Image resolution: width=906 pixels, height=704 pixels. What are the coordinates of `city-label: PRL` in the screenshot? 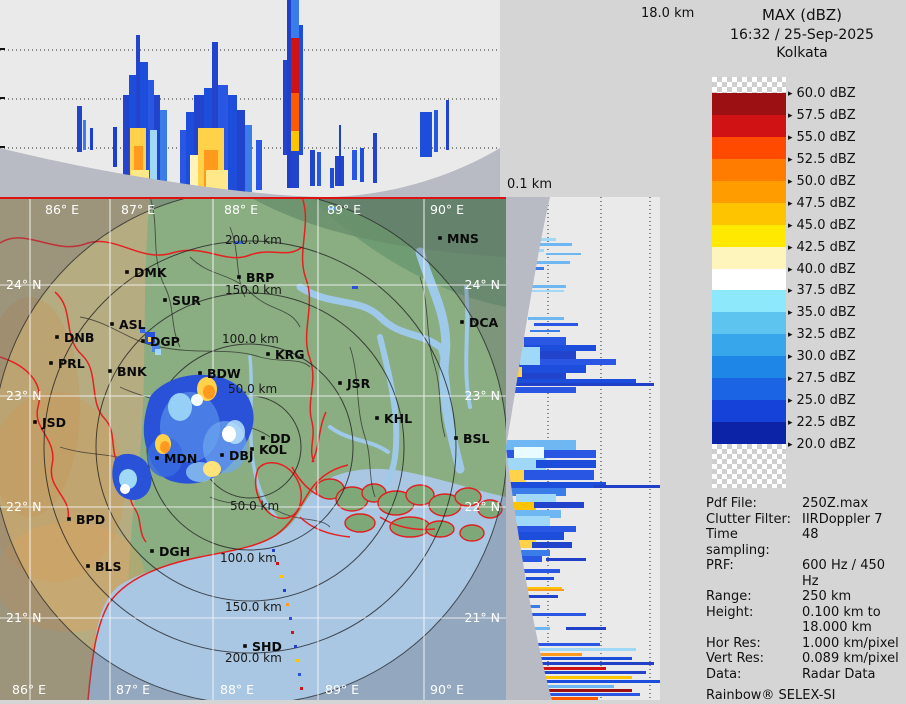 It's located at (71, 363).